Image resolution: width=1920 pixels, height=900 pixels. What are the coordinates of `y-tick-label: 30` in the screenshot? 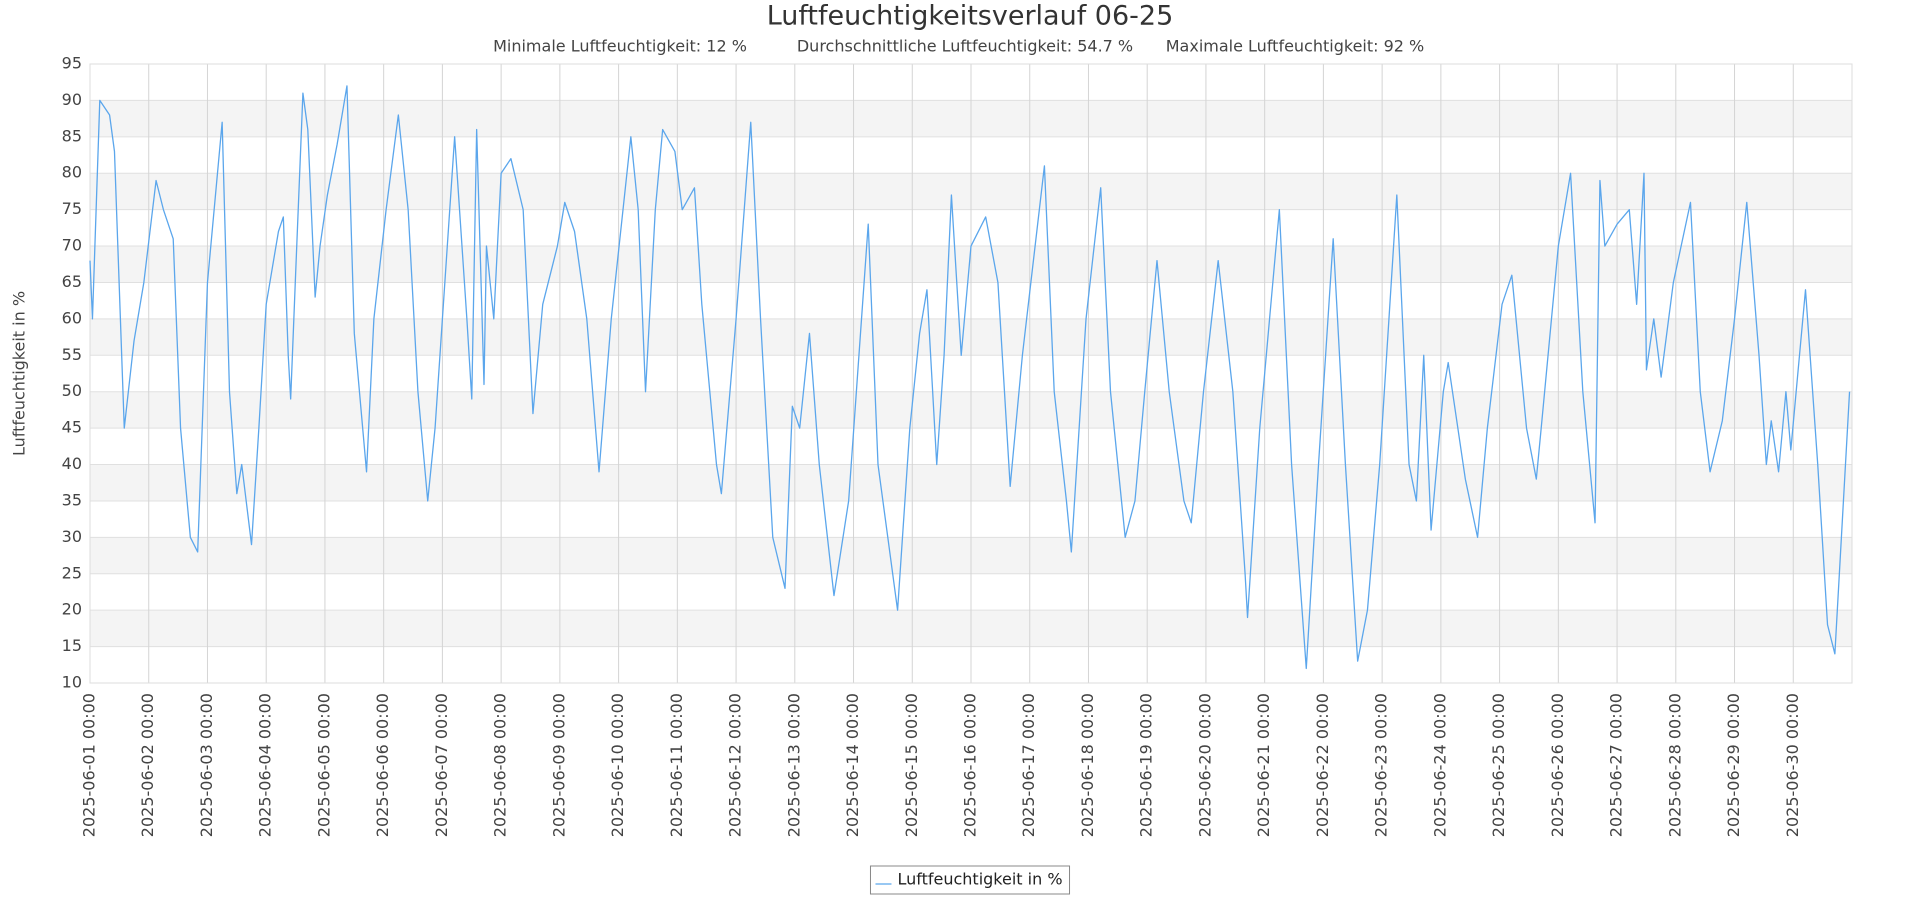 It's located at (72, 536).